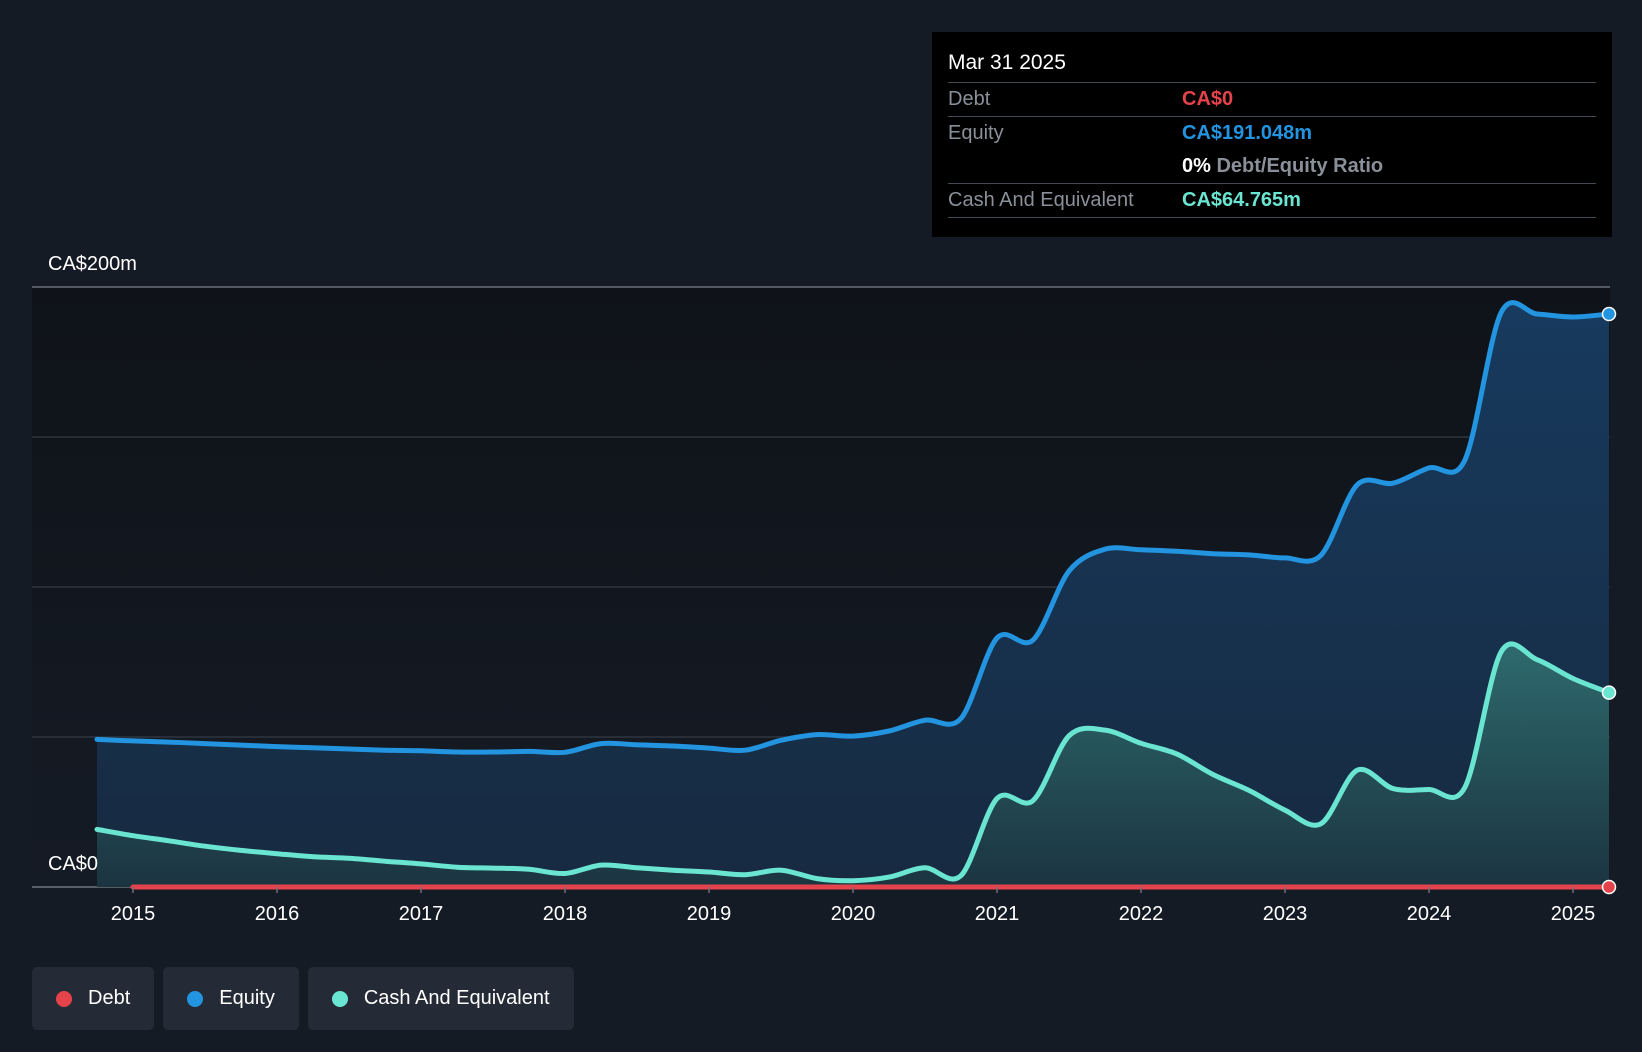 Image resolution: width=1642 pixels, height=1052 pixels. What do you see at coordinates (969, 99) in the screenshot?
I see `tooltip-debt-label: Debt` at bounding box center [969, 99].